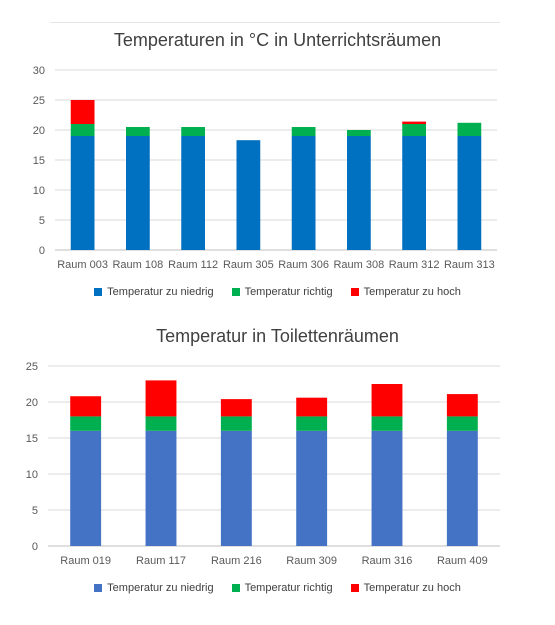 This screenshot has width=555, height=625. I want to click on x-tick-label: Raum 306, so click(303, 265).